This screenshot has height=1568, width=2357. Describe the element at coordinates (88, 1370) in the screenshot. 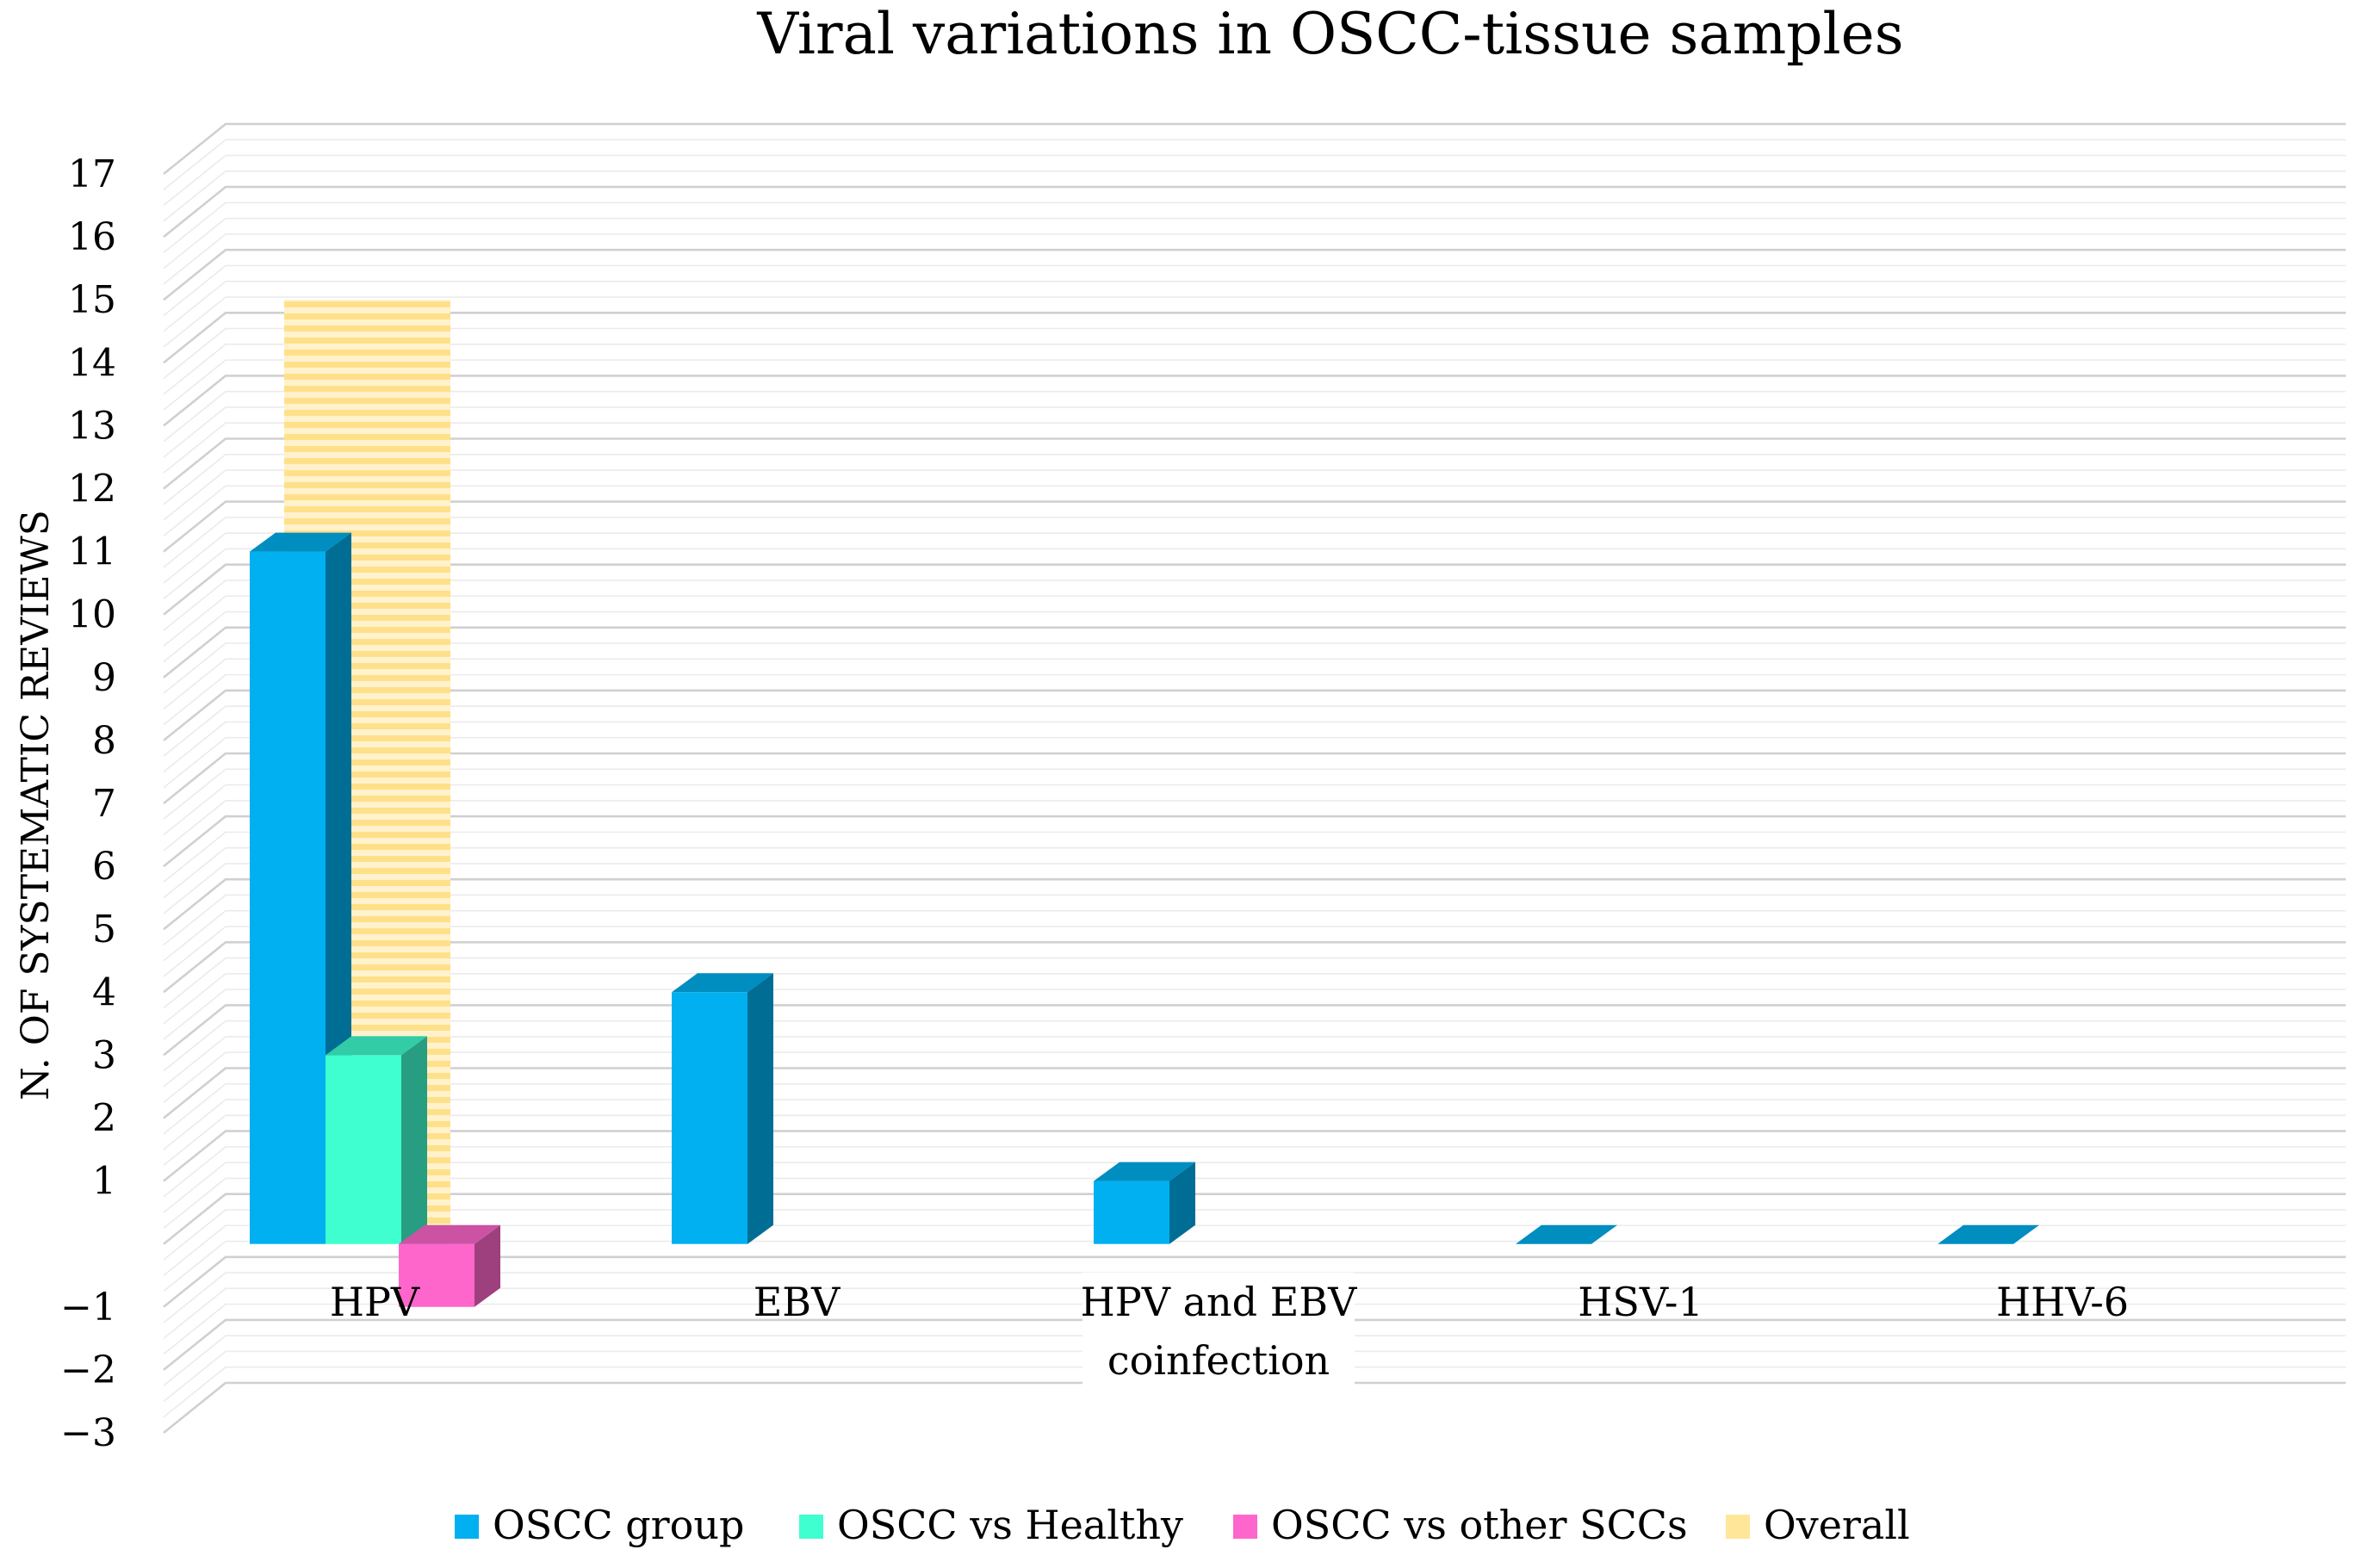

I see `y-tick-label: −2` at that location.